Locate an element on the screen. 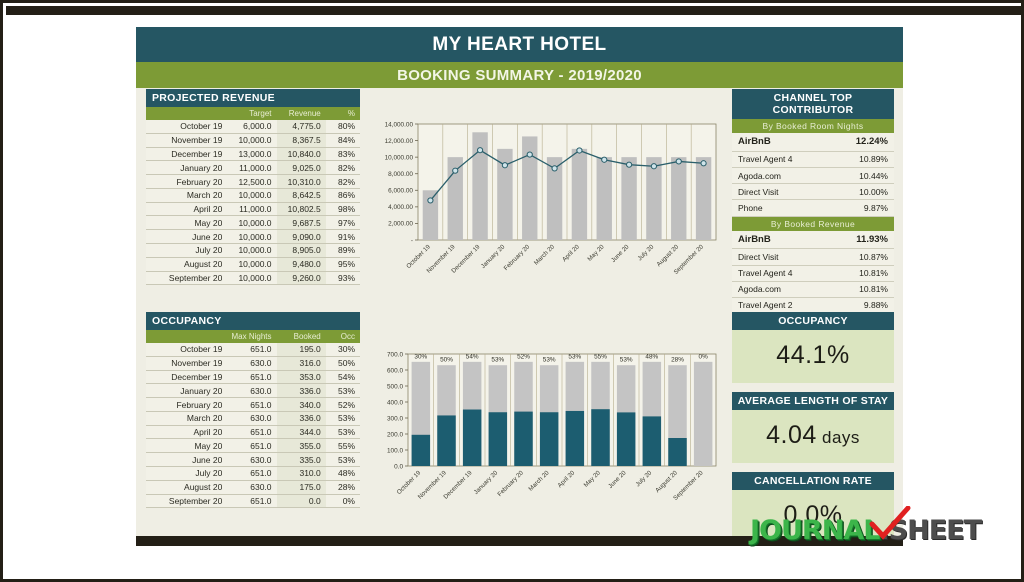 The image size is (1024, 582). kpi-card: OCCUPANCY 44.1% is located at coordinates (813, 347).